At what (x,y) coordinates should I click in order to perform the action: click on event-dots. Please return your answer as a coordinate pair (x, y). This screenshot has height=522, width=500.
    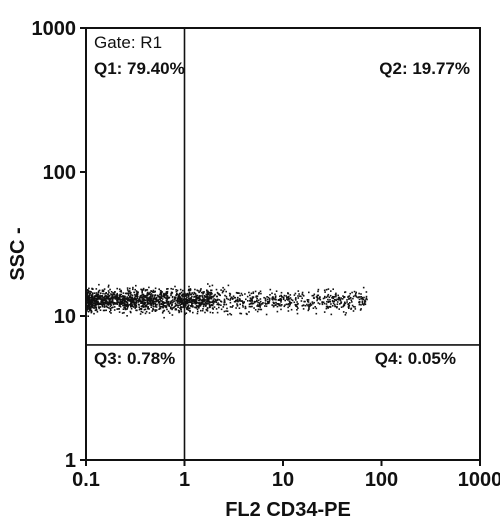
    Looking at the image, I should click on (227, 301).